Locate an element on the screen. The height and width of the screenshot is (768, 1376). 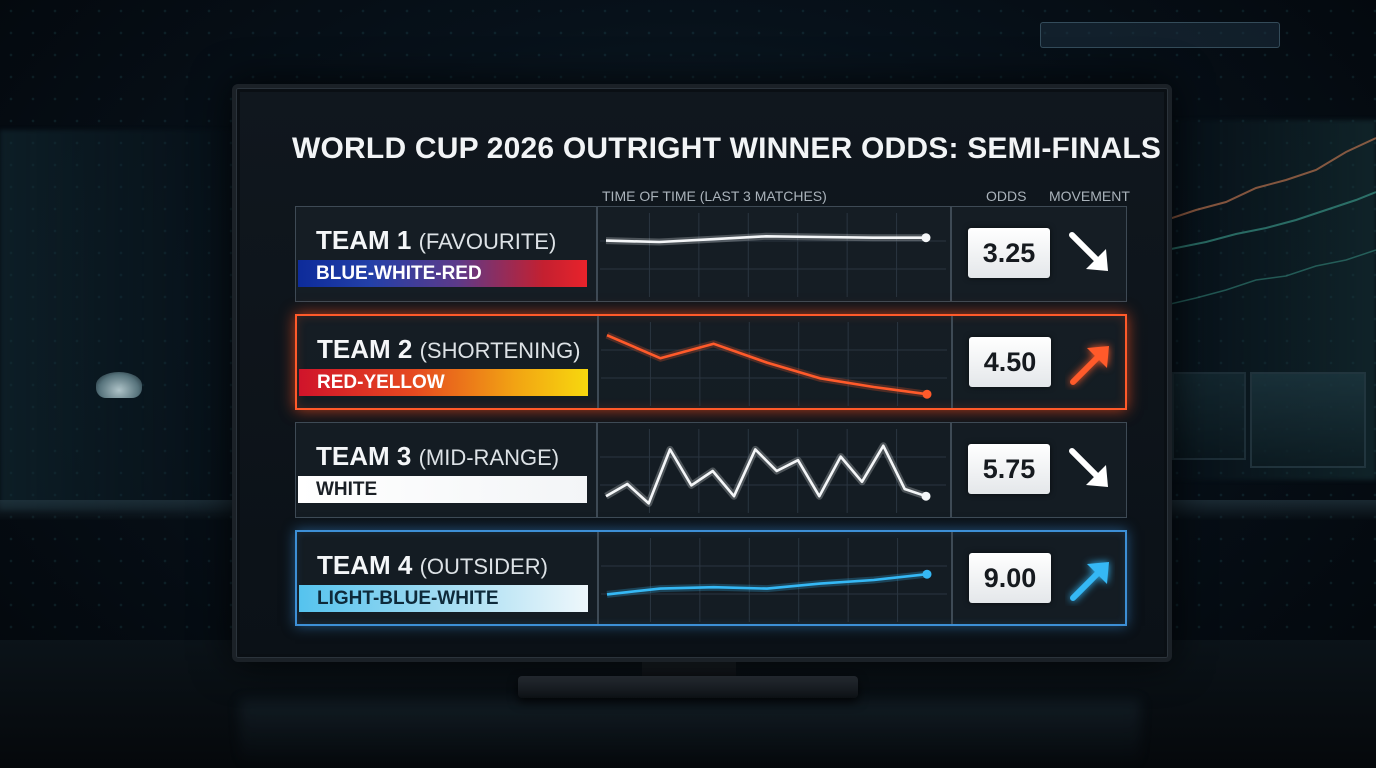
team-row-4: TEAM 4 (OUTSIDER) LIGHT-BLUE-WHITE 9.00 is located at coordinates (711, 578).